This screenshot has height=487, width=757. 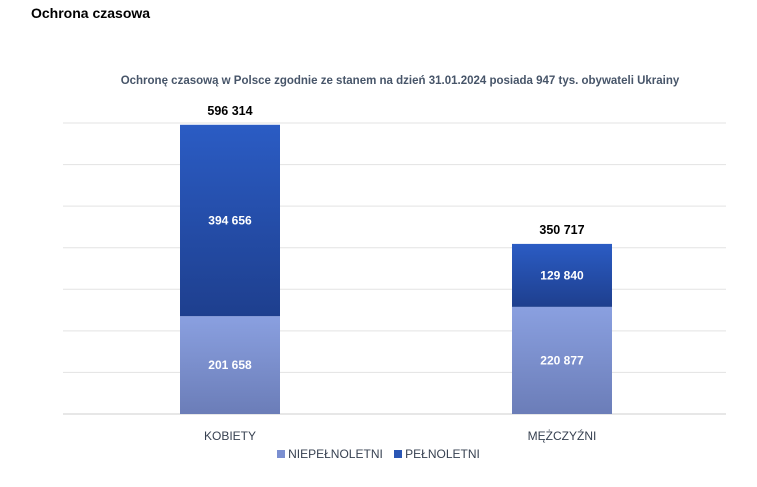 I want to click on data-label: 220 877, so click(x=562, y=360).